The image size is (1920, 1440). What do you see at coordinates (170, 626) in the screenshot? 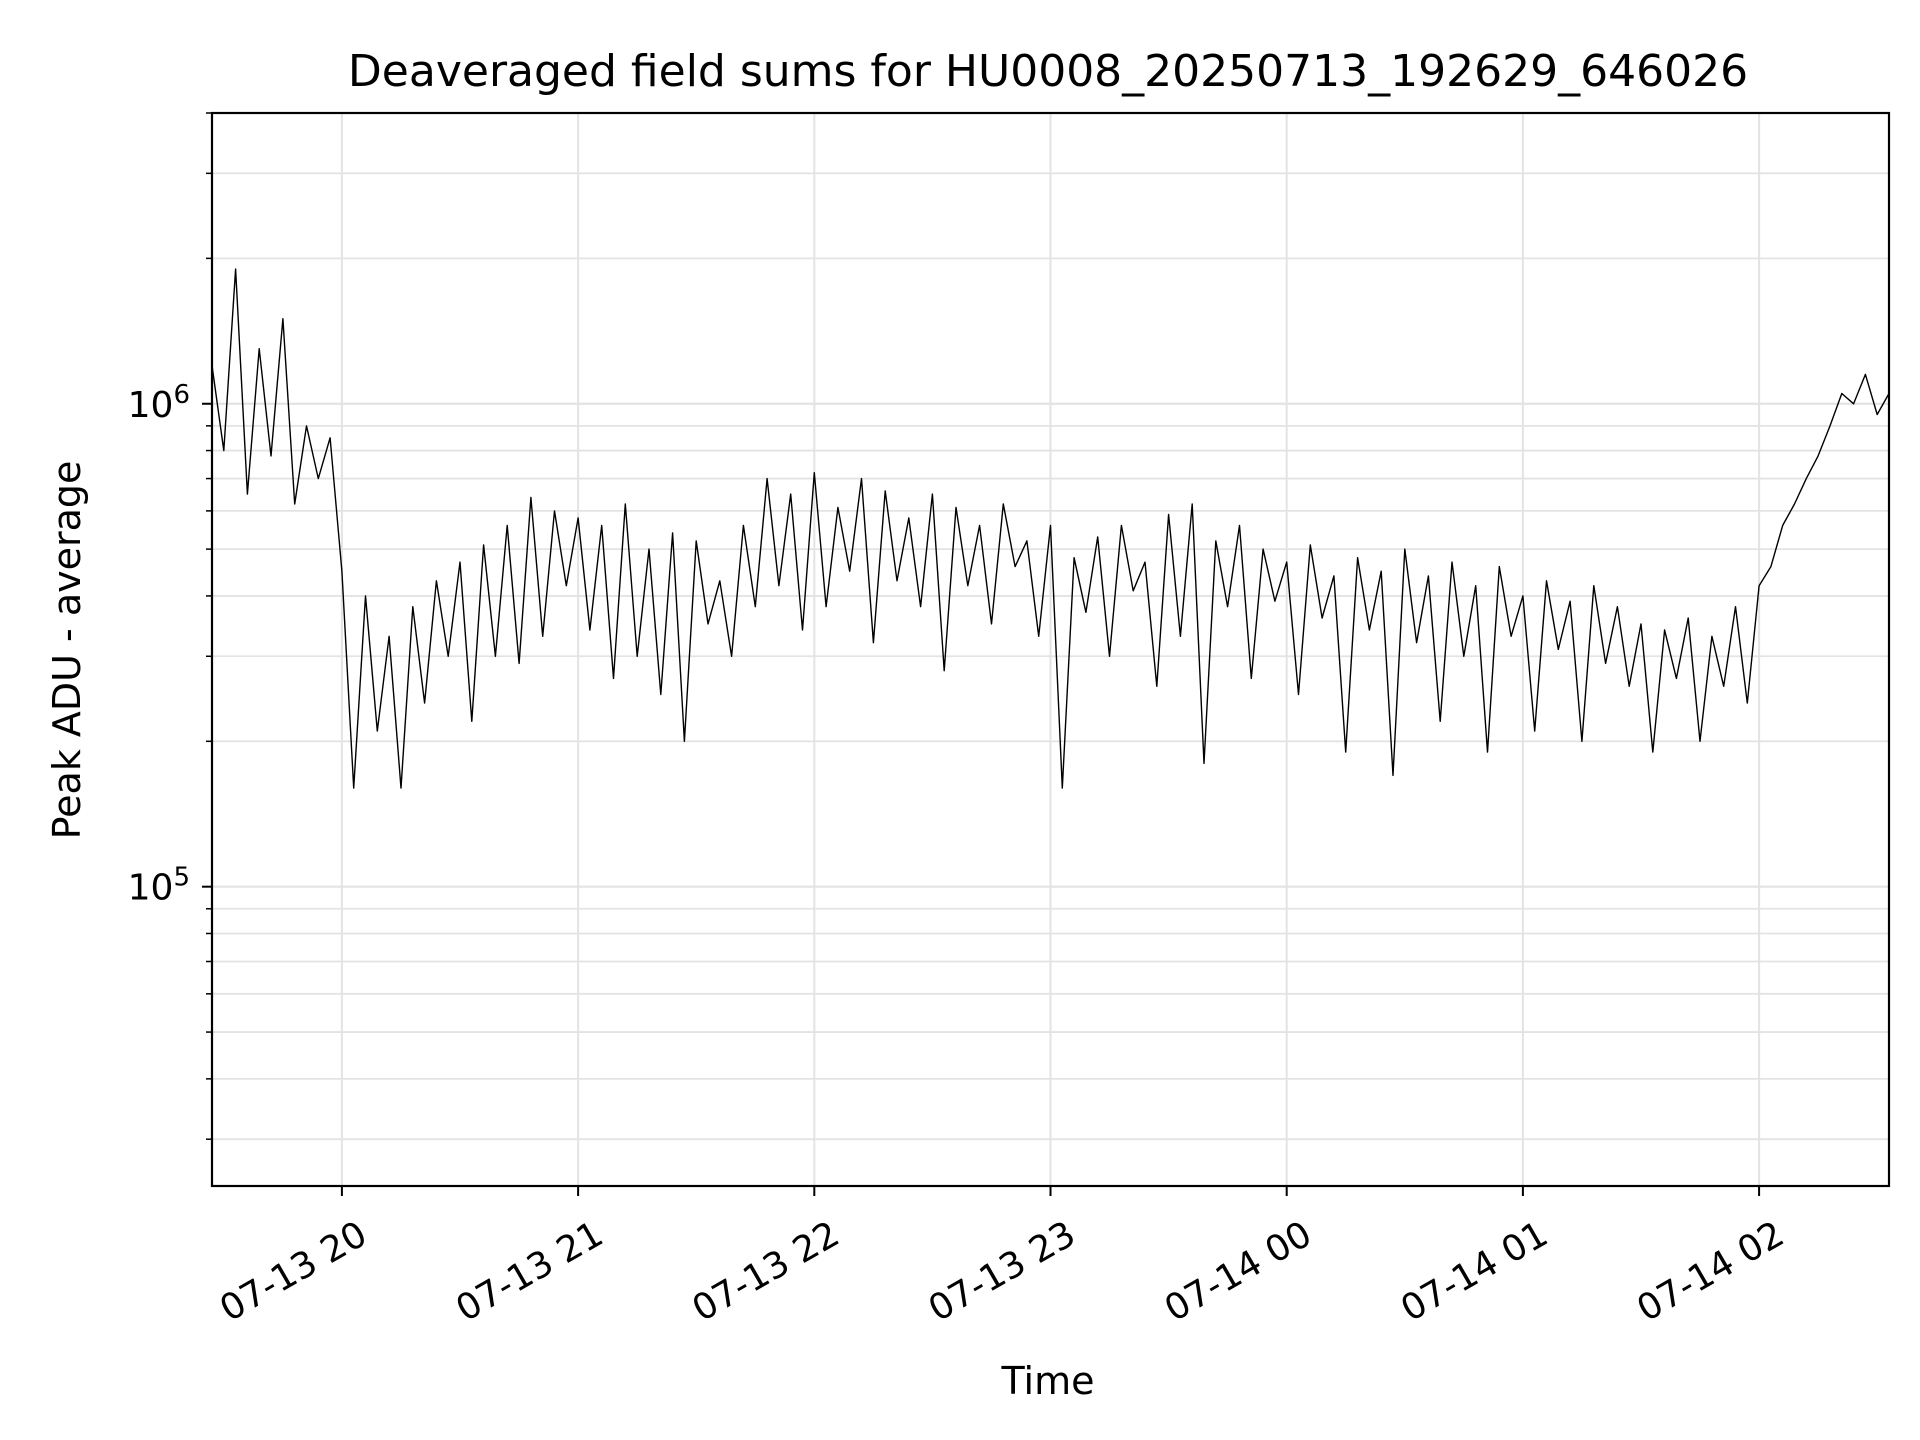
I see `y-axis: 105 106` at bounding box center [170, 626].